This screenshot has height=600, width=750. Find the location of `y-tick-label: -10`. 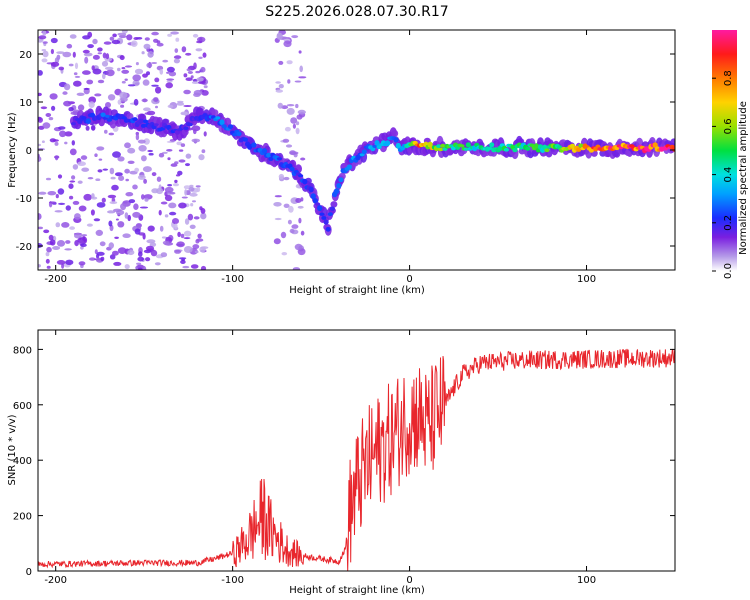

y-tick-label: -10 is located at coordinates (24, 199).